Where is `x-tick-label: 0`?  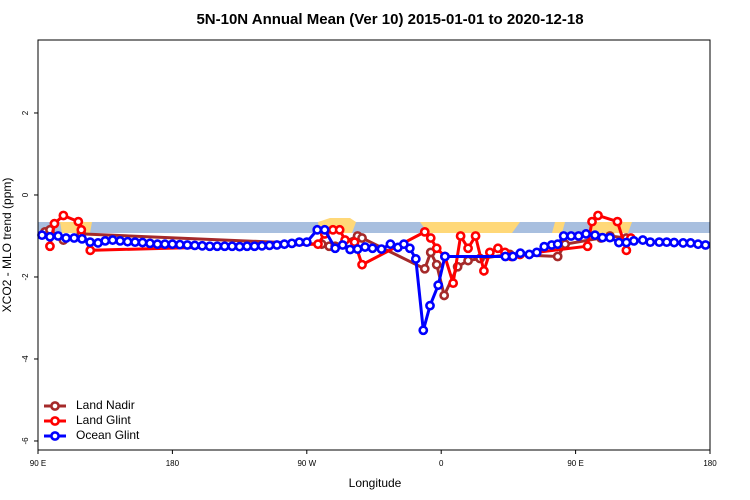
x-tick-label: 0 is located at coordinates (441, 463).